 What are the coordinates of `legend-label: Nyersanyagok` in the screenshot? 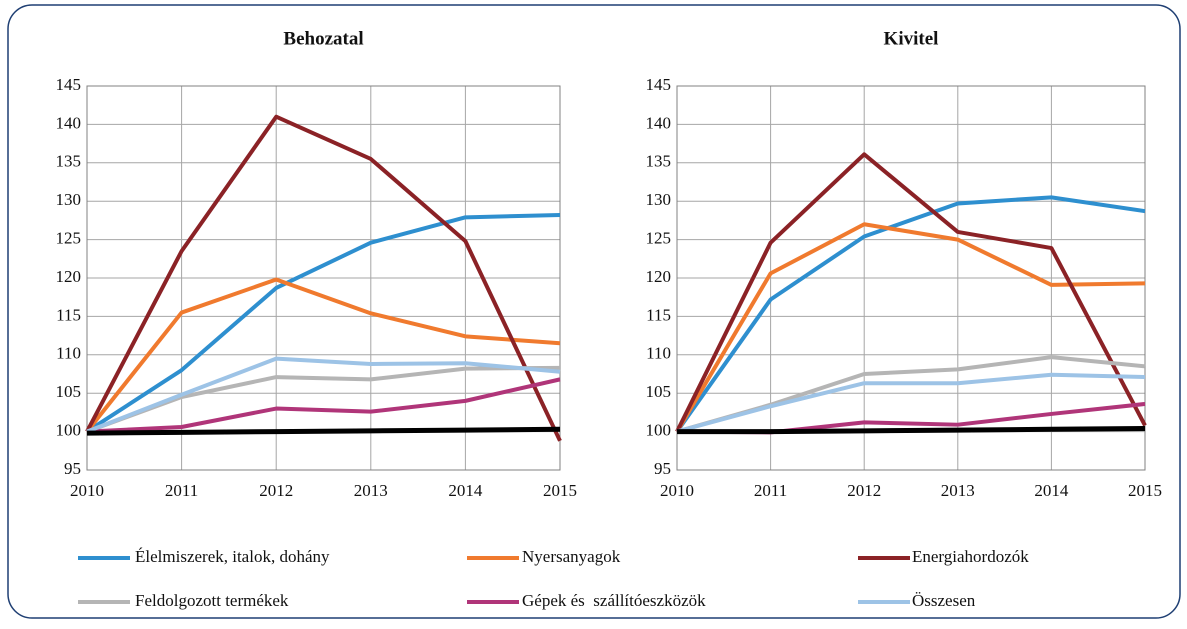 It's located at (571, 556).